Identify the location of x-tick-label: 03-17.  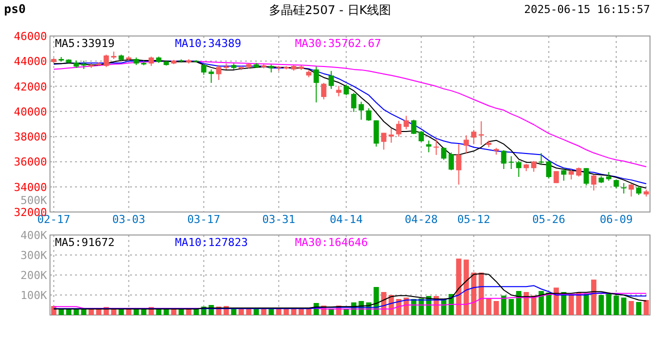
(203, 219).